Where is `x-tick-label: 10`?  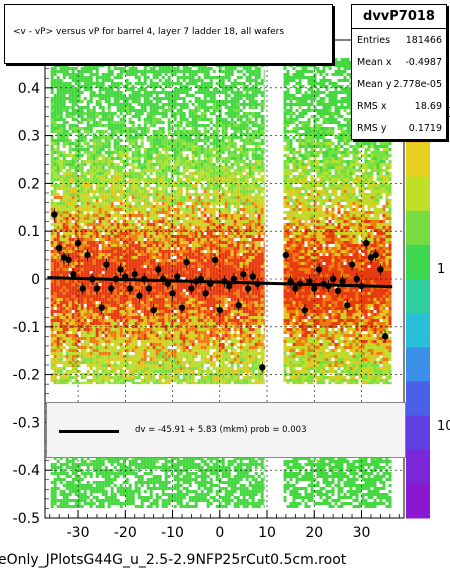
x-tick-label: 10 is located at coordinates (267, 533).